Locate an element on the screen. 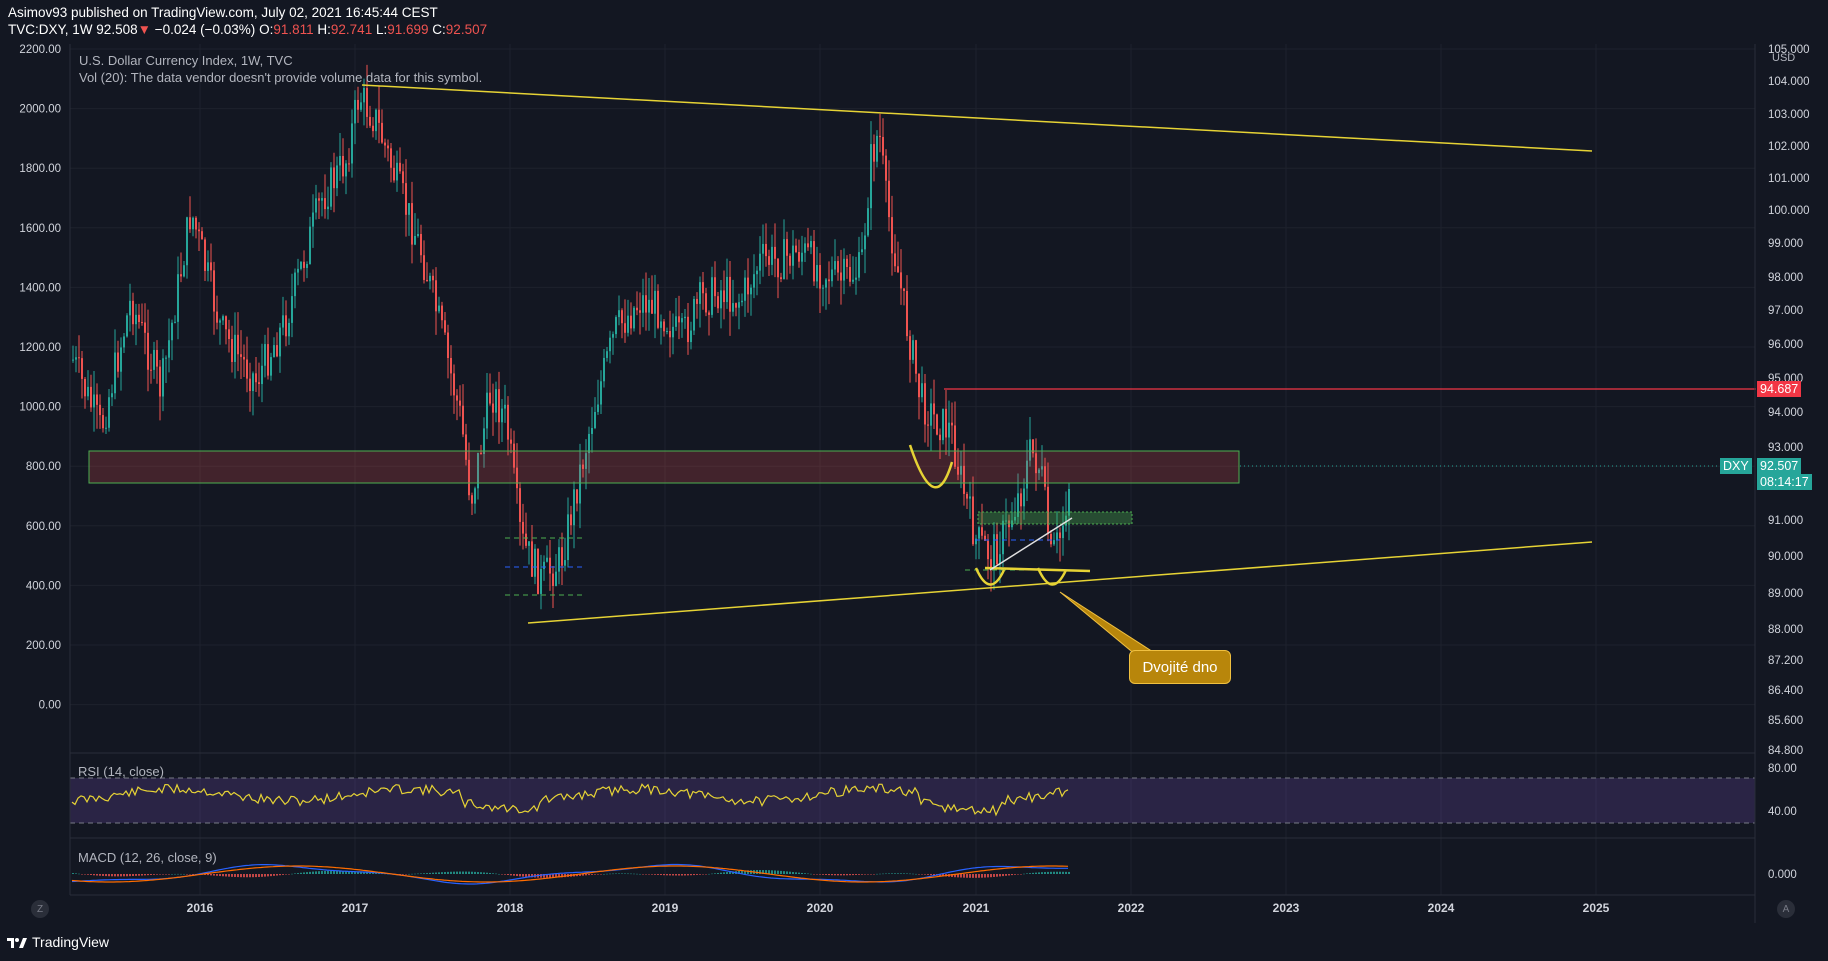  rsi-legend: RSI (14, close) is located at coordinates (121, 771).